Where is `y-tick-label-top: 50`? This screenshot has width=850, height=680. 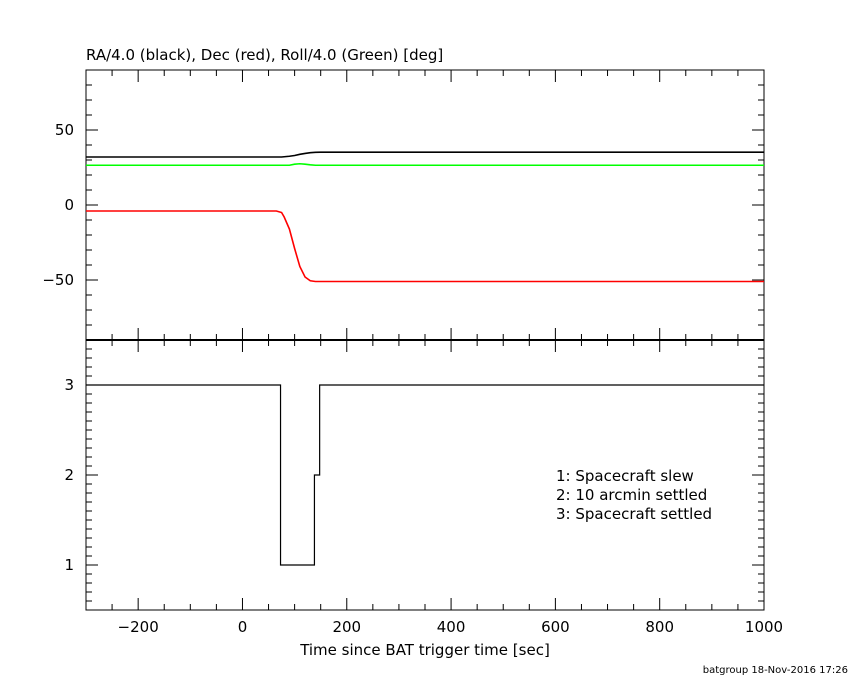
y-tick-label-top: 50 is located at coordinates (64, 130).